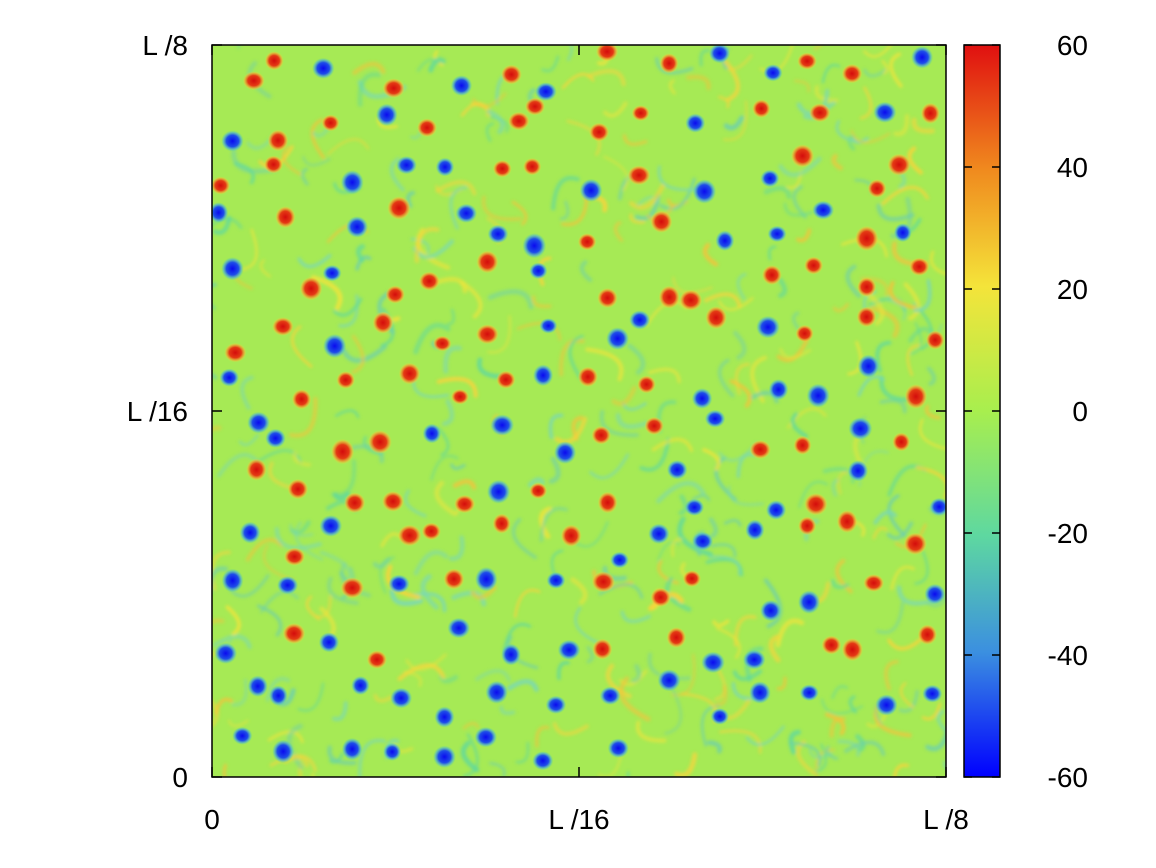 The height and width of the screenshot is (868, 1156). Describe the element at coordinates (1080, 411) in the screenshot. I see `colorbar-label: 0` at that location.